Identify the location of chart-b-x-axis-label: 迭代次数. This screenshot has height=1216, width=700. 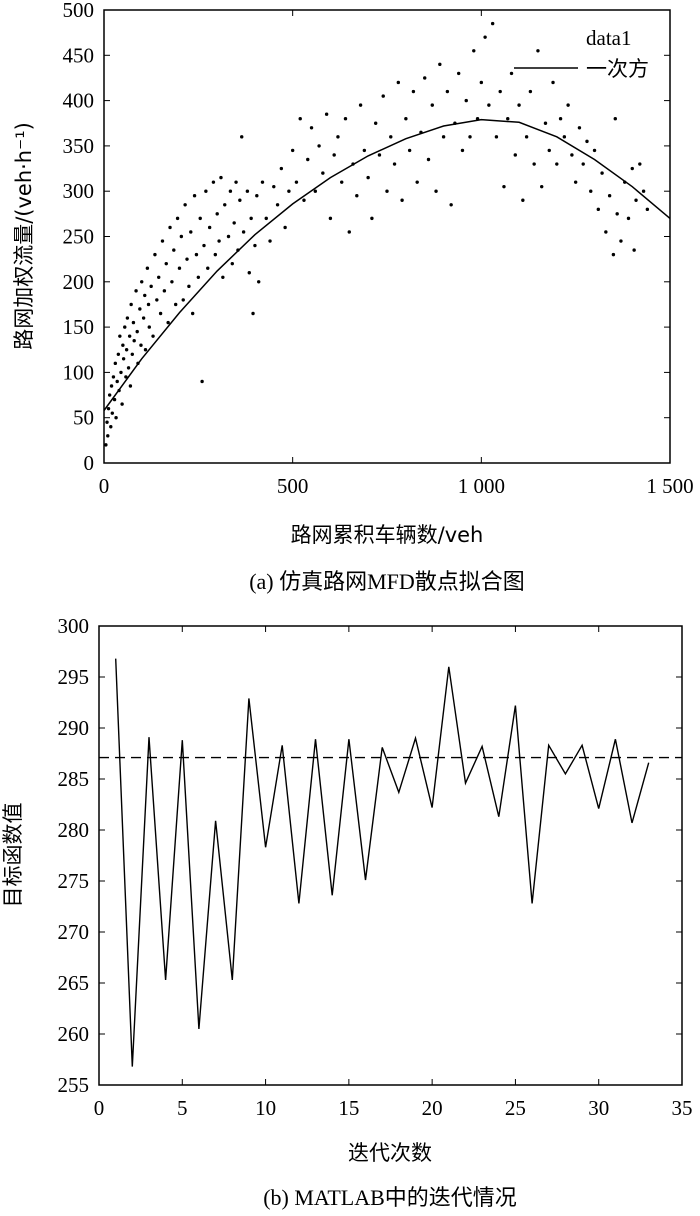
(390, 1153).